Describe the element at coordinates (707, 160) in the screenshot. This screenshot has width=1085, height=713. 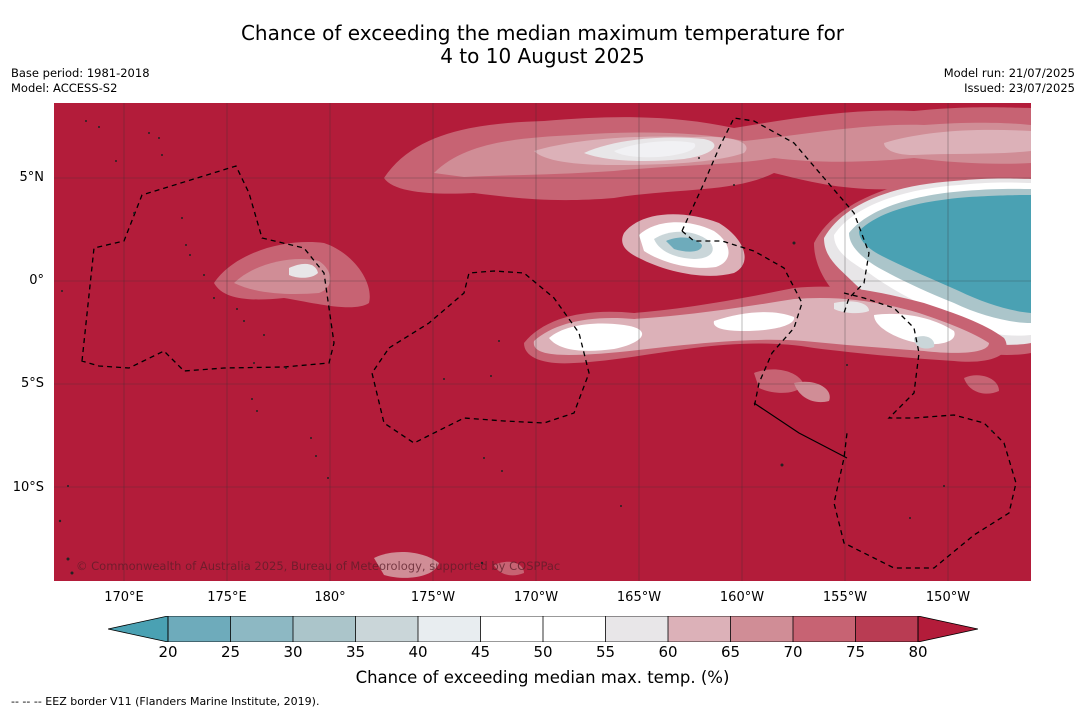
I see `northern-contour-band` at that location.